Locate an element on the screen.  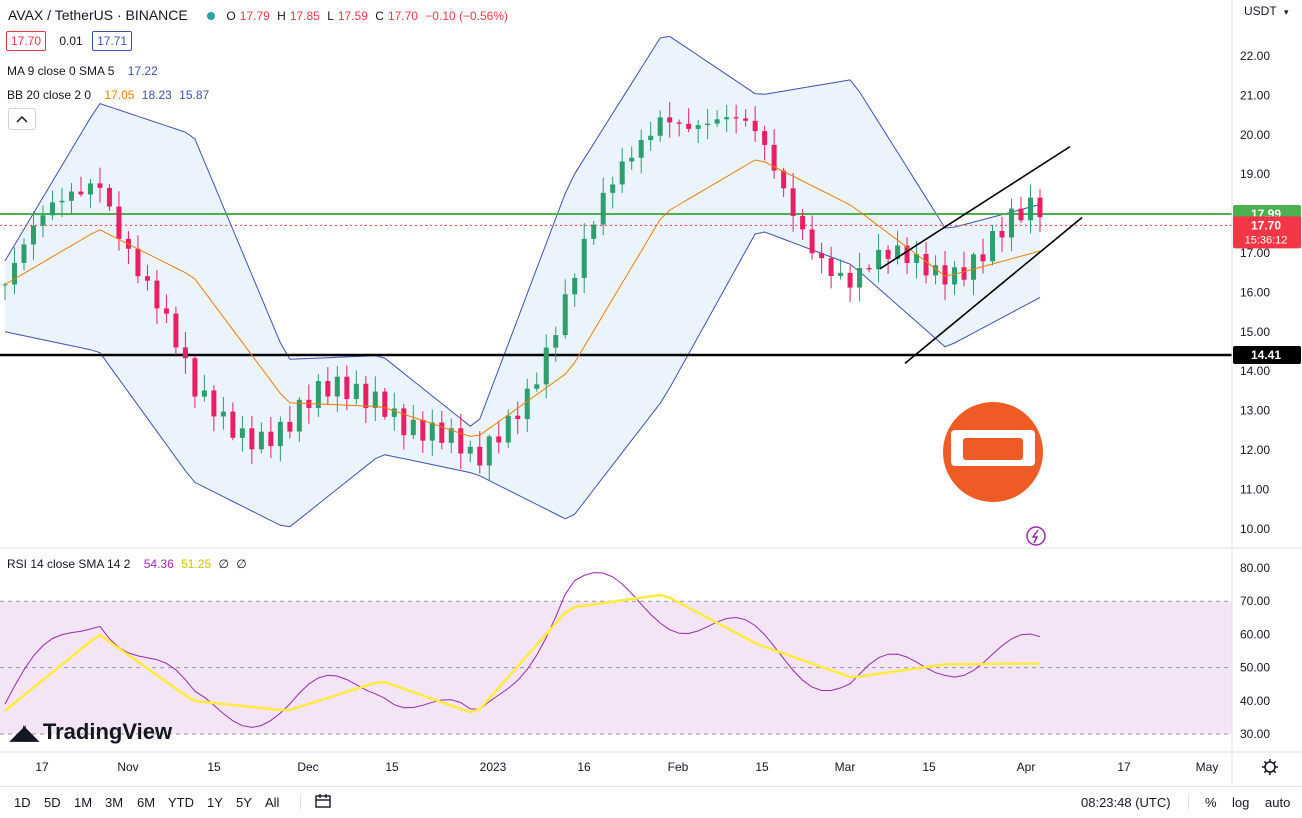
tradingview-watermark: ◢◣ TradingView is located at coordinates (91, 732).